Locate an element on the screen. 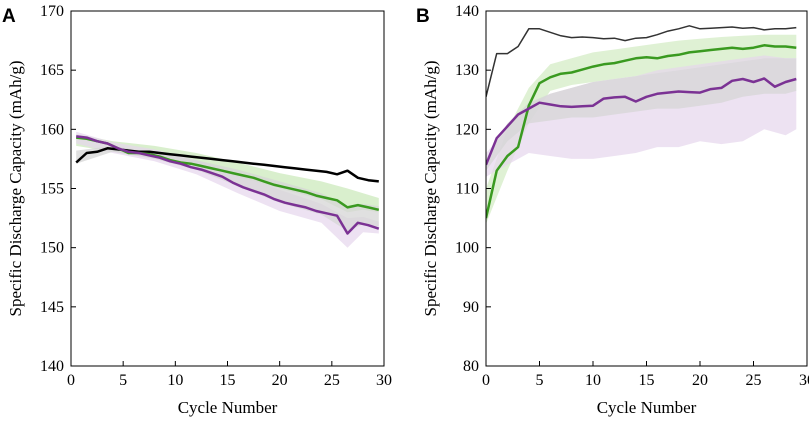 Image resolution: width=809 pixels, height=429 pixels. y-tick-label: 100 is located at coordinates (467, 248).